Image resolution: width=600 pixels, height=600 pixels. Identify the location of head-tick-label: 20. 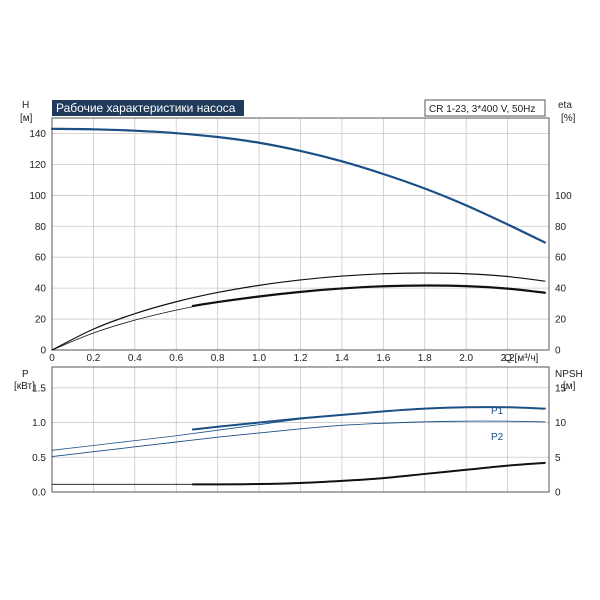
(41, 320).